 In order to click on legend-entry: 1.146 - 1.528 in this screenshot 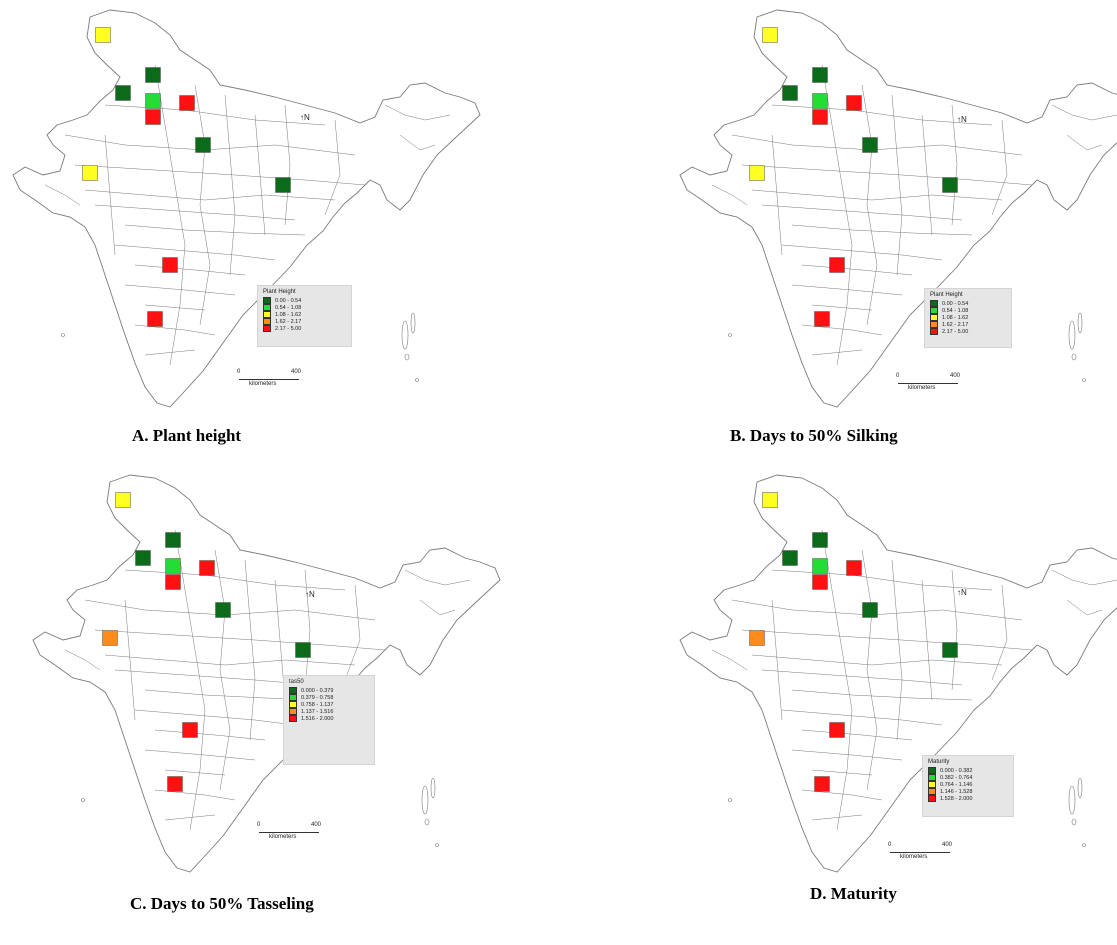, I will do `click(968, 791)`.